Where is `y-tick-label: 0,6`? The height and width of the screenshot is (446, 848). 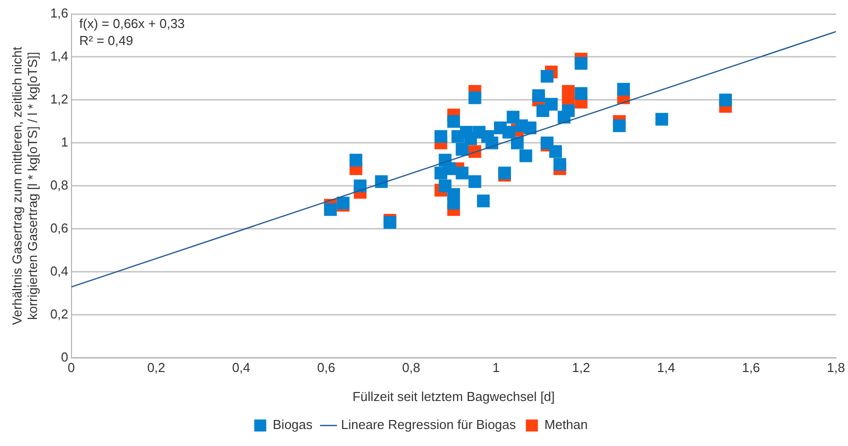
y-tick-label: 0,6 is located at coordinates (59, 228).